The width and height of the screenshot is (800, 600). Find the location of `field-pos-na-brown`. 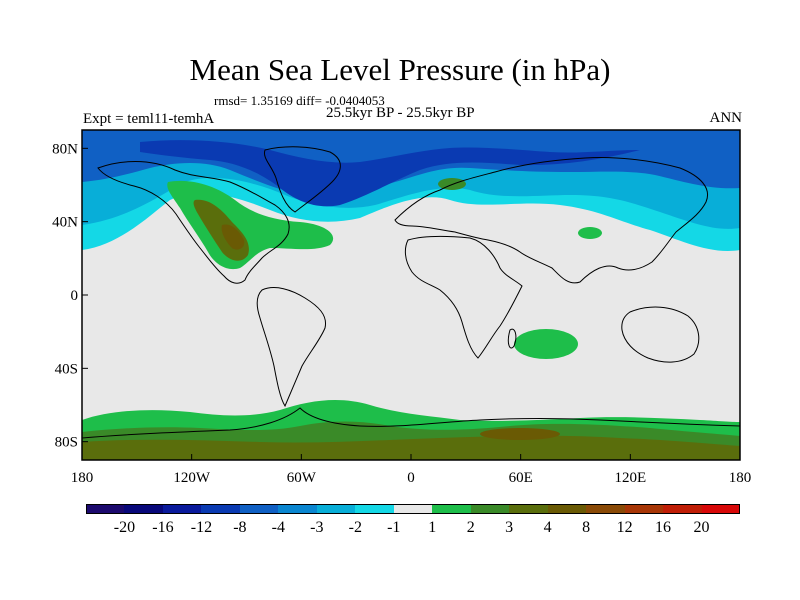

field-pos-na-brown is located at coordinates (233, 237).